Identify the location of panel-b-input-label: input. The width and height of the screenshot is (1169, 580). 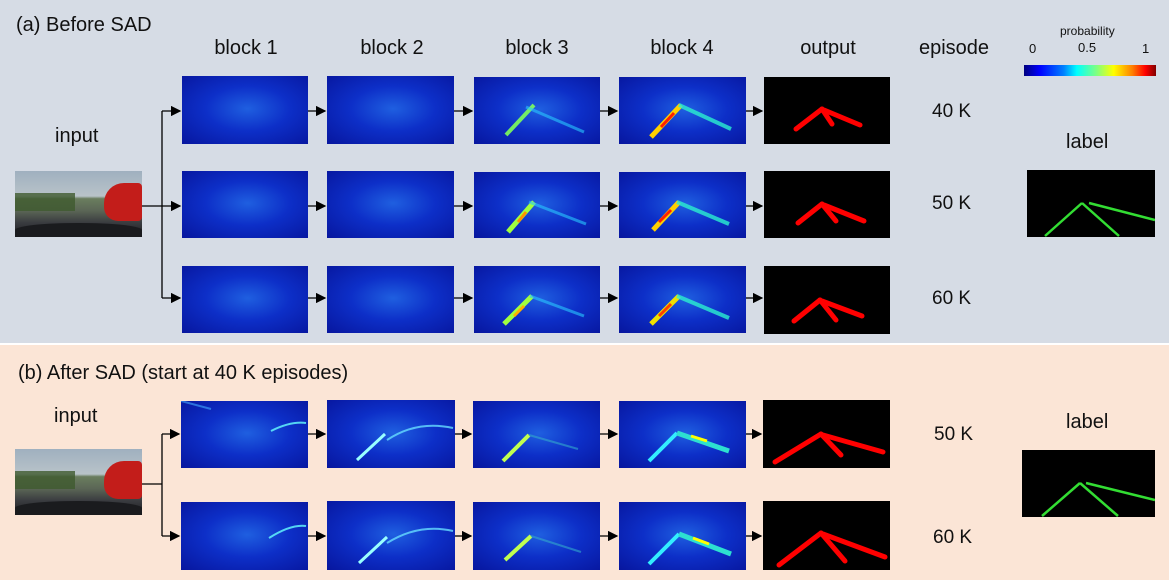
(76, 416).